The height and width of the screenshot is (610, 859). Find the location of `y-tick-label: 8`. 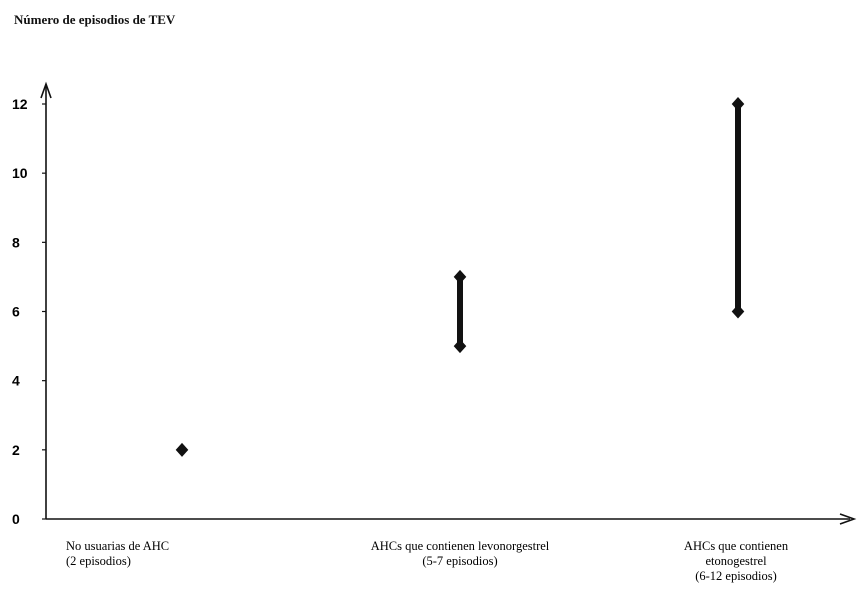

y-tick-label: 8 is located at coordinates (16, 242).